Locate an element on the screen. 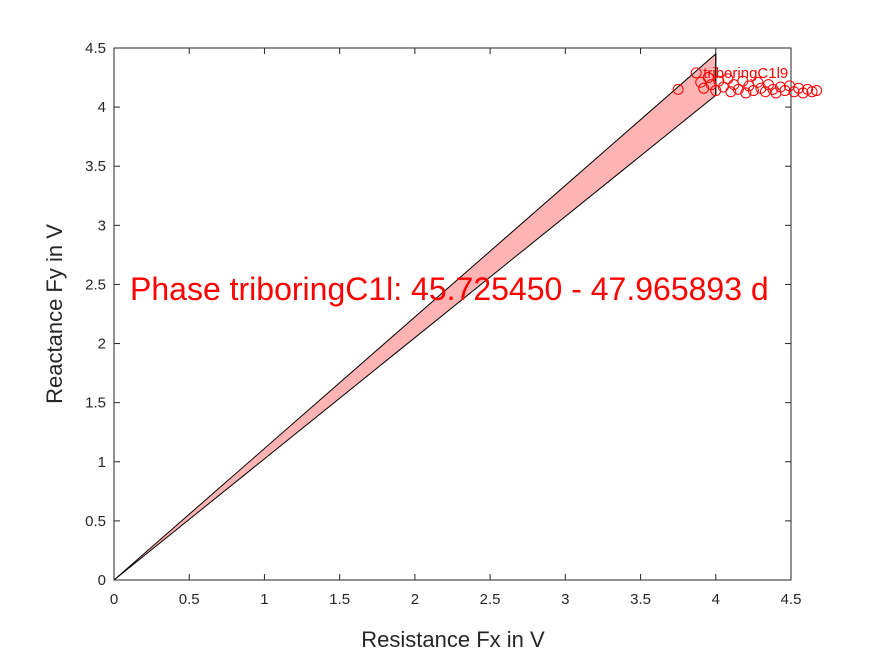  y-tick-label: 3.5 is located at coordinates (95, 166).